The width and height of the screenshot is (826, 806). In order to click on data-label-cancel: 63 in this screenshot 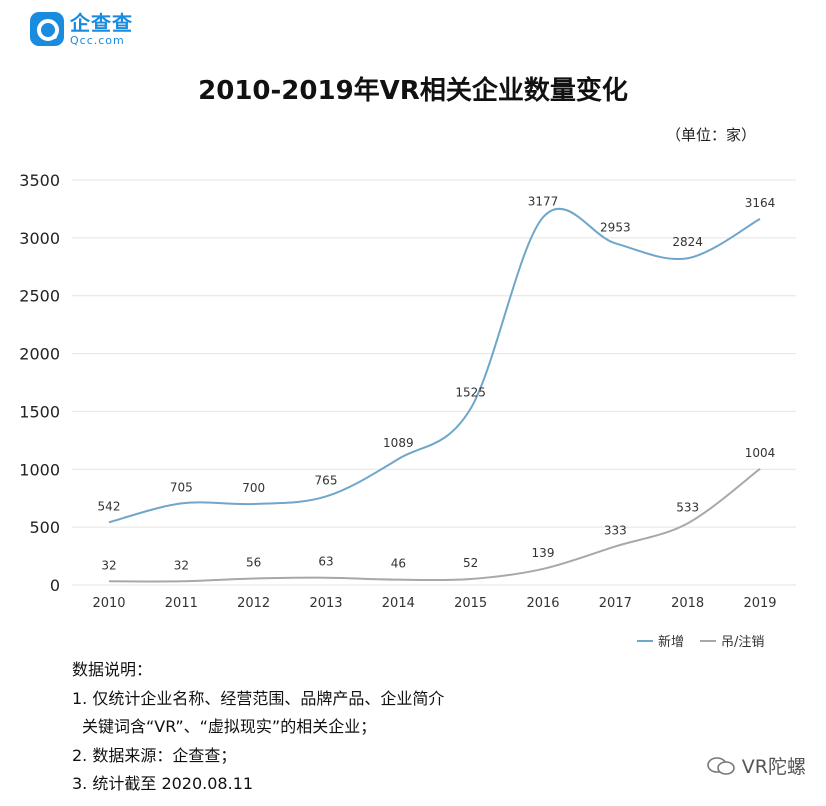, I will do `click(325, 562)`.